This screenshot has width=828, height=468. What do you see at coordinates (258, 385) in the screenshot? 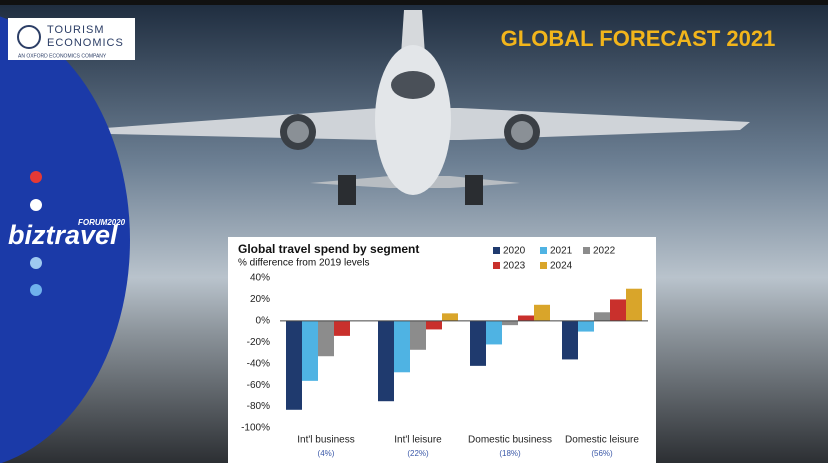
I see `y-tick-label: -60%` at bounding box center [258, 385].